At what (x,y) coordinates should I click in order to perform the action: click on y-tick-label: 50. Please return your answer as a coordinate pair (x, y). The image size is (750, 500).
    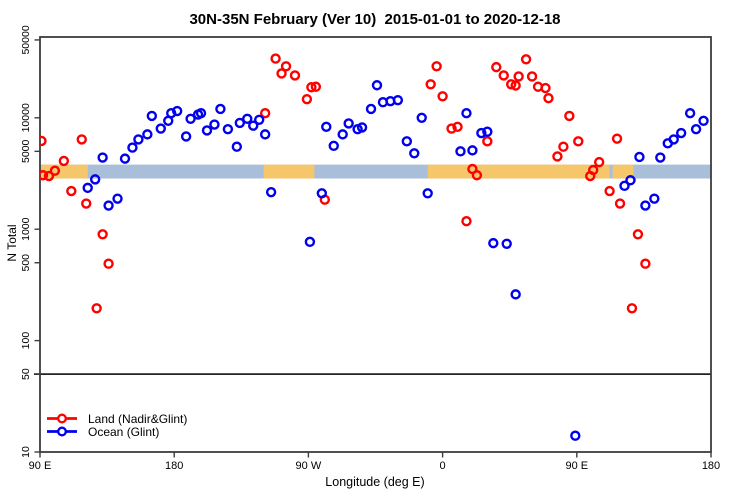
    Looking at the image, I should click on (26, 374).